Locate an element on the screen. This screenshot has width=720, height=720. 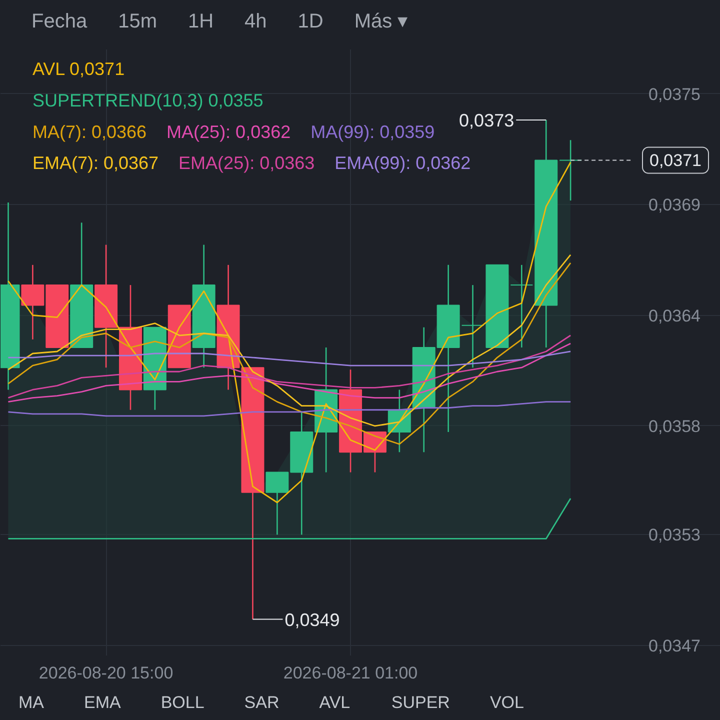
y-tick-label: 0,0358 is located at coordinates (674, 426).